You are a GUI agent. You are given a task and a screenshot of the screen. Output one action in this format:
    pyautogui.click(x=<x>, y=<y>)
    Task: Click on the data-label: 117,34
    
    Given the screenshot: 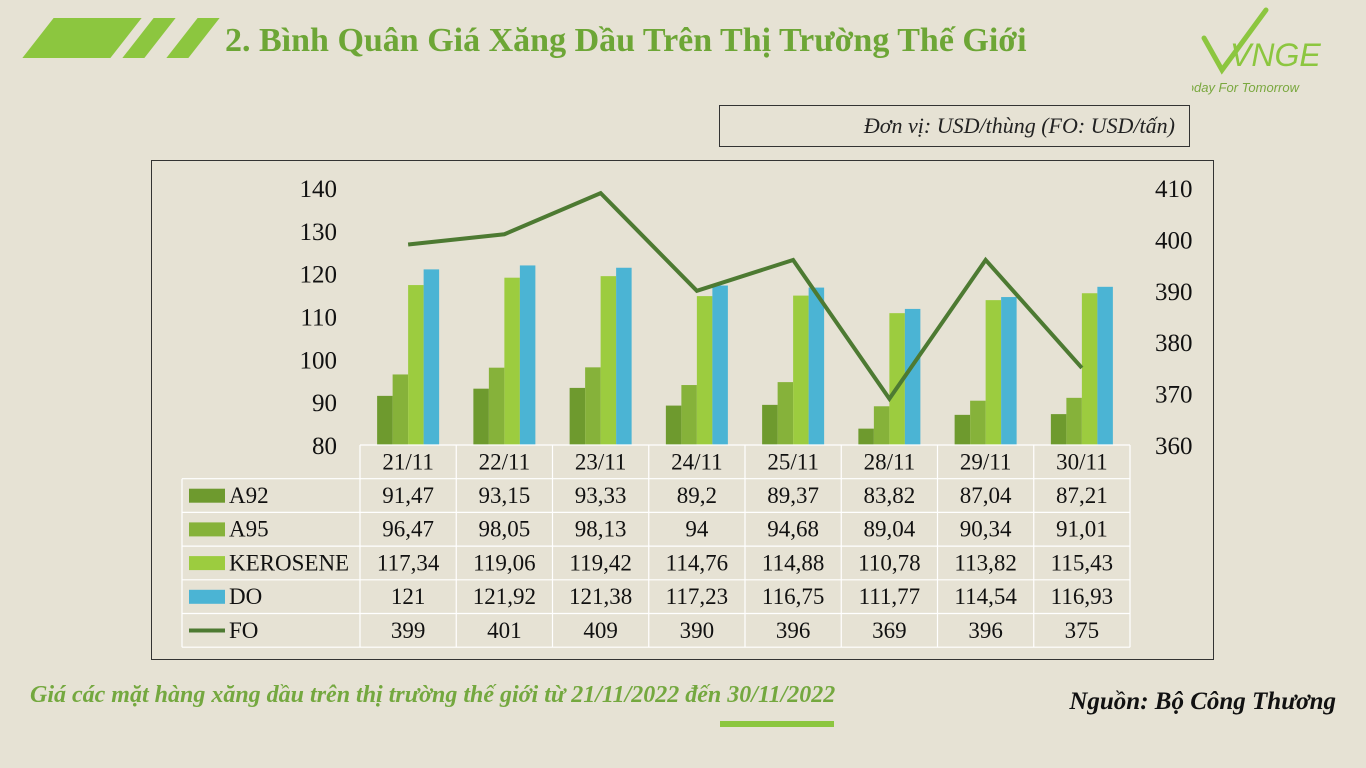 What is the action you would take?
    pyautogui.click(x=408, y=562)
    